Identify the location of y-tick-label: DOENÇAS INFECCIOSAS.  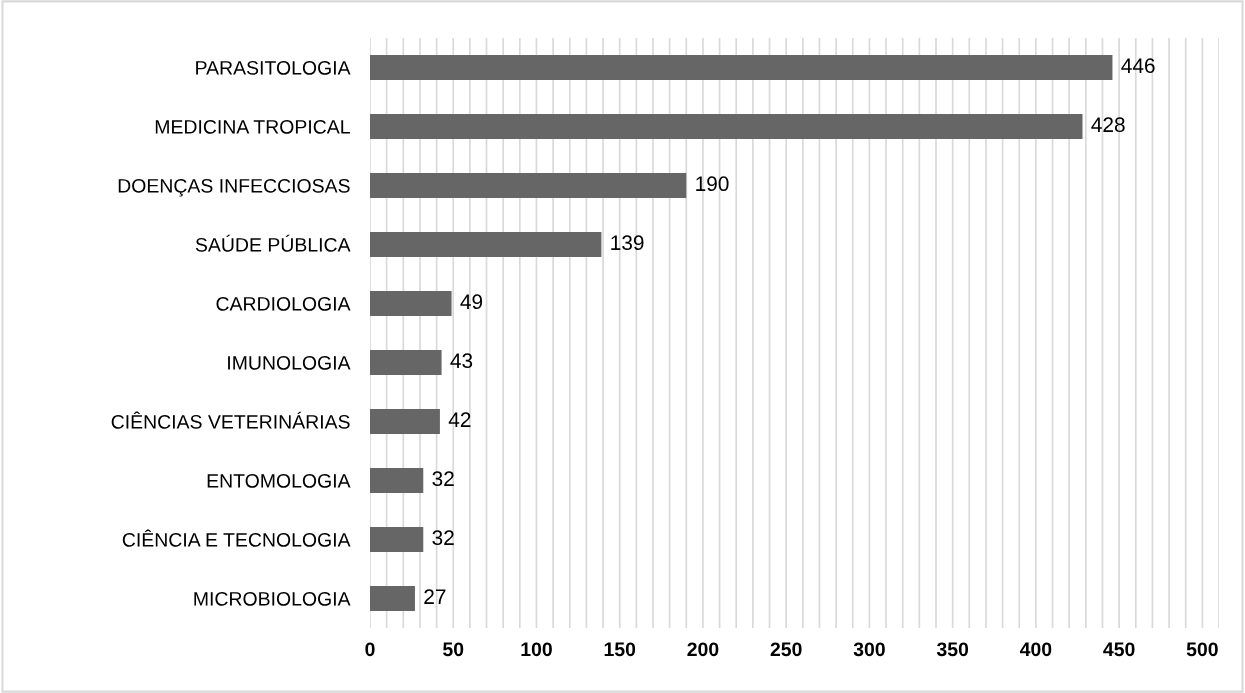
(234, 187).